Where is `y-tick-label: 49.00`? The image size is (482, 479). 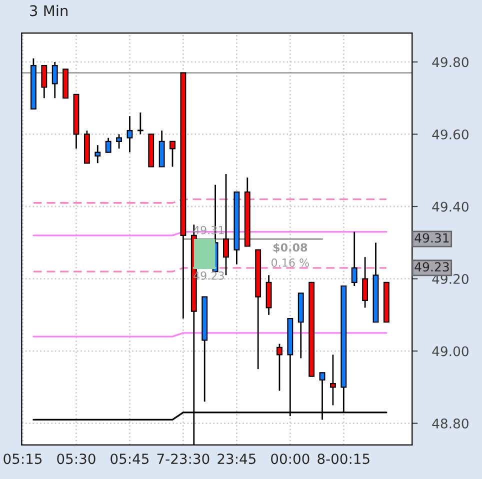
y-tick-label: 49.00 is located at coordinates (450, 351).